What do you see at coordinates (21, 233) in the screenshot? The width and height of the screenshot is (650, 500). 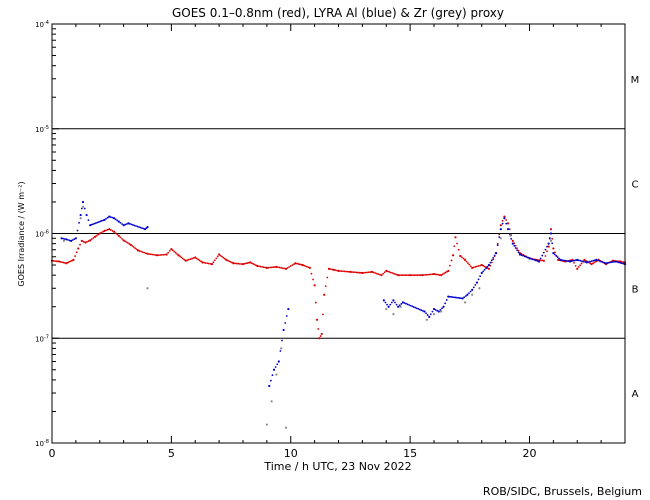 I see `y-axis-label: GOES Irradiance / (W m⁻²)` at bounding box center [21, 233].